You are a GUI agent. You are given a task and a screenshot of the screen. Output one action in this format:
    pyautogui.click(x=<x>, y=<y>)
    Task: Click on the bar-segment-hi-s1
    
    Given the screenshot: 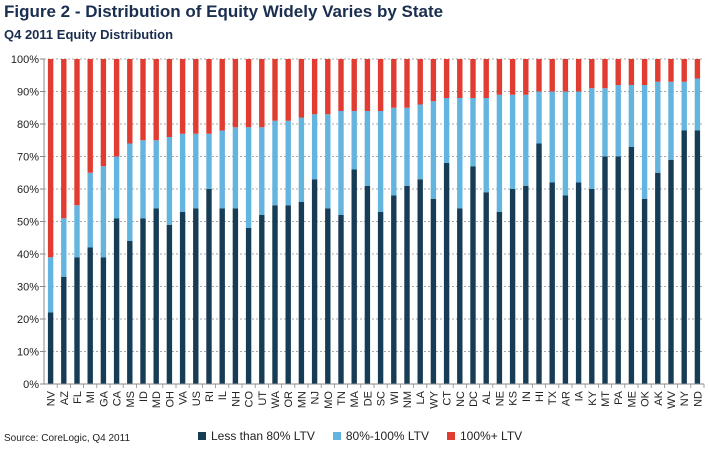 What is the action you would take?
    pyautogui.click(x=539, y=117)
    